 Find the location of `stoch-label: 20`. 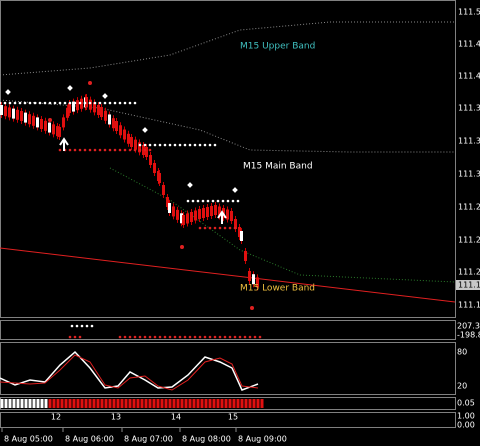

stoch-label: 20 is located at coordinates (462, 386).